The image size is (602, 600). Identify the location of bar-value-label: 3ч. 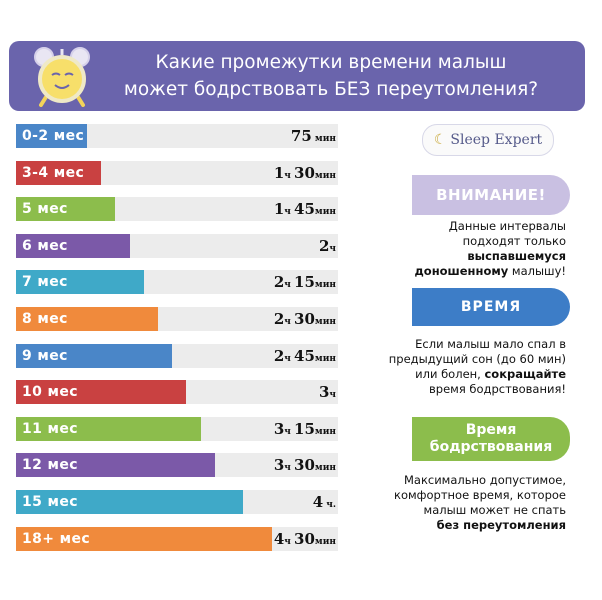
(327, 393).